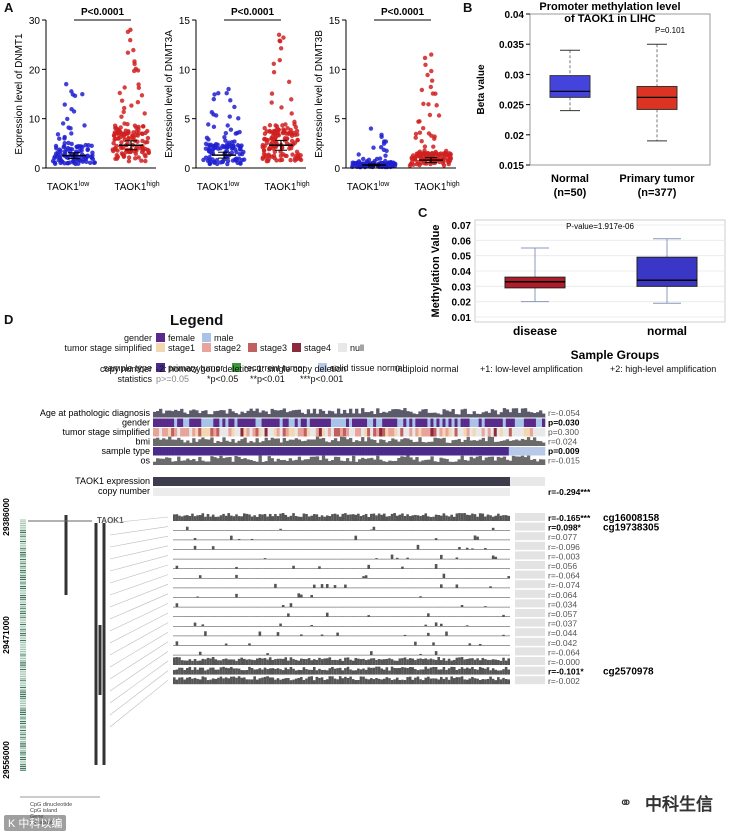 The image size is (739, 833). I want to click on box, so click(667, 271).